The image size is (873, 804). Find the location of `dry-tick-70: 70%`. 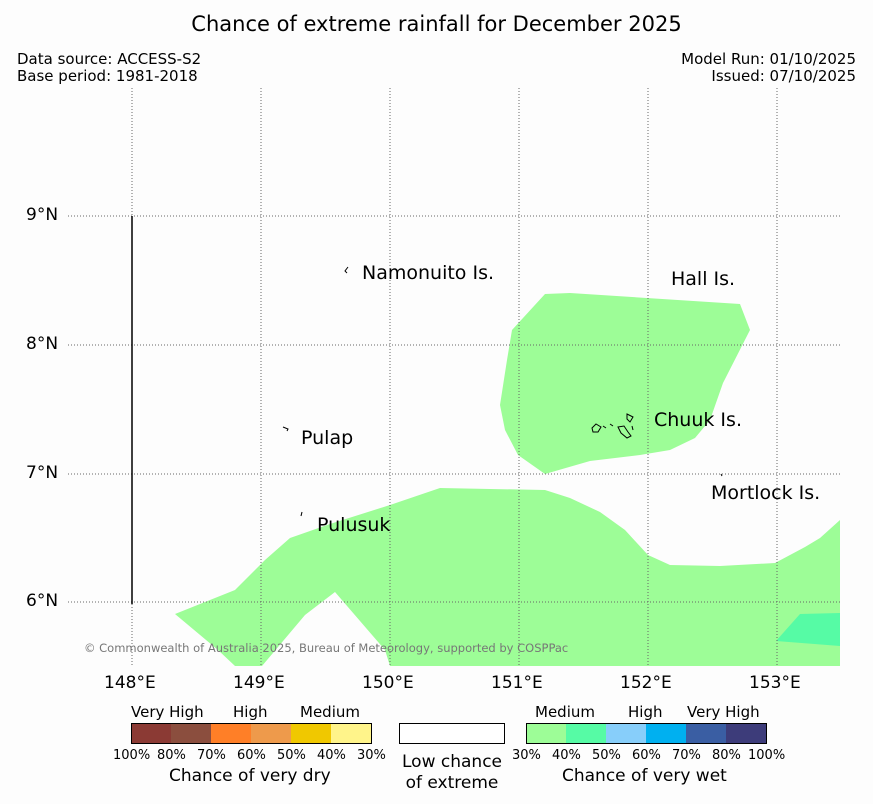

dry-tick-70: 70% is located at coordinates (211, 755).